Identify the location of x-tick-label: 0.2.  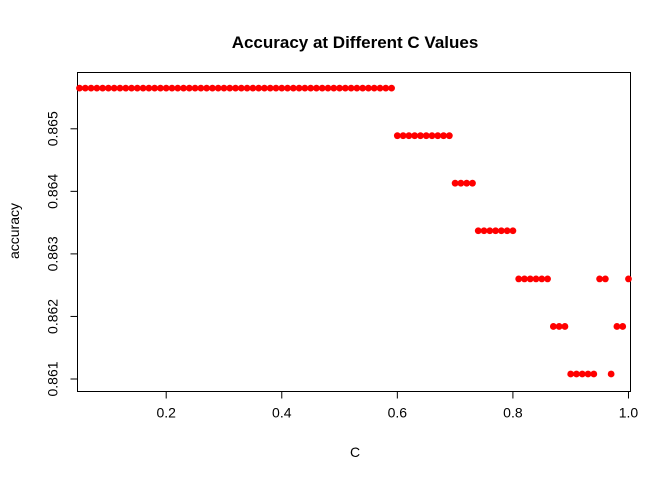
(166, 413).